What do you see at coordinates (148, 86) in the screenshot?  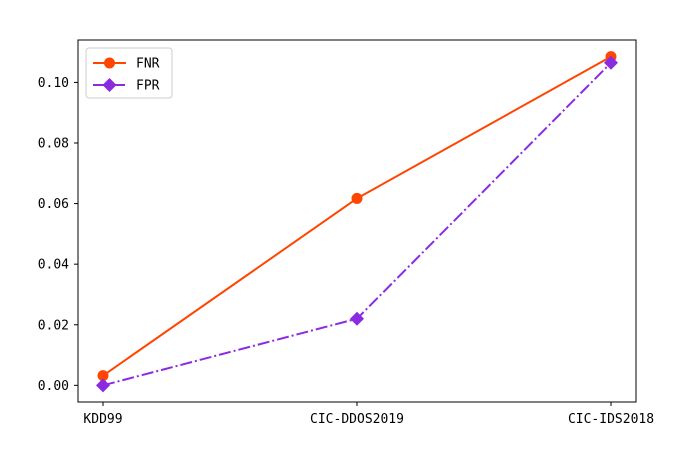 I see `legend-label-fpr: FPR` at bounding box center [148, 86].